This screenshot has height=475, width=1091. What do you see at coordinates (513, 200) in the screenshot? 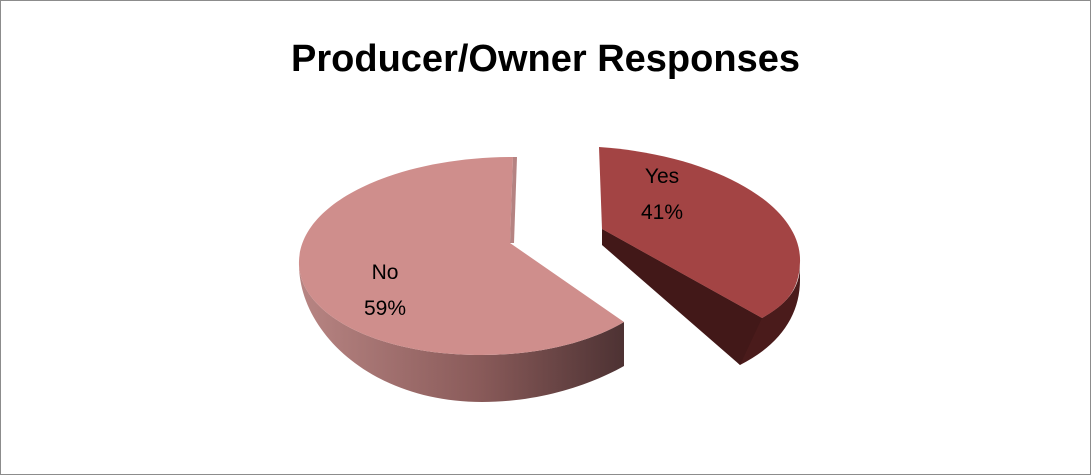
I see `pie-slice-no-cut` at bounding box center [513, 200].